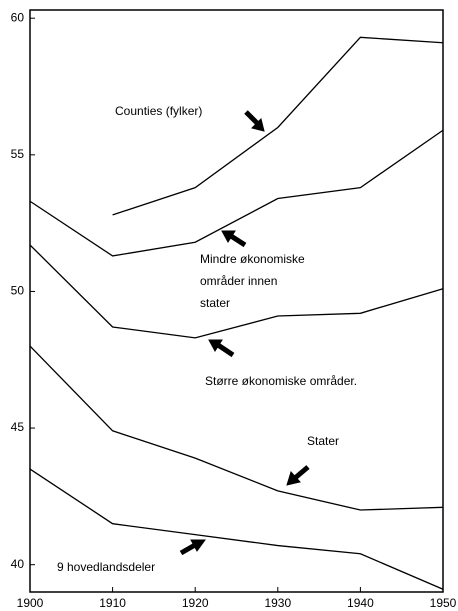  What do you see at coordinates (443, 603) in the screenshot?
I see `x-tick-label: 1950` at bounding box center [443, 603].